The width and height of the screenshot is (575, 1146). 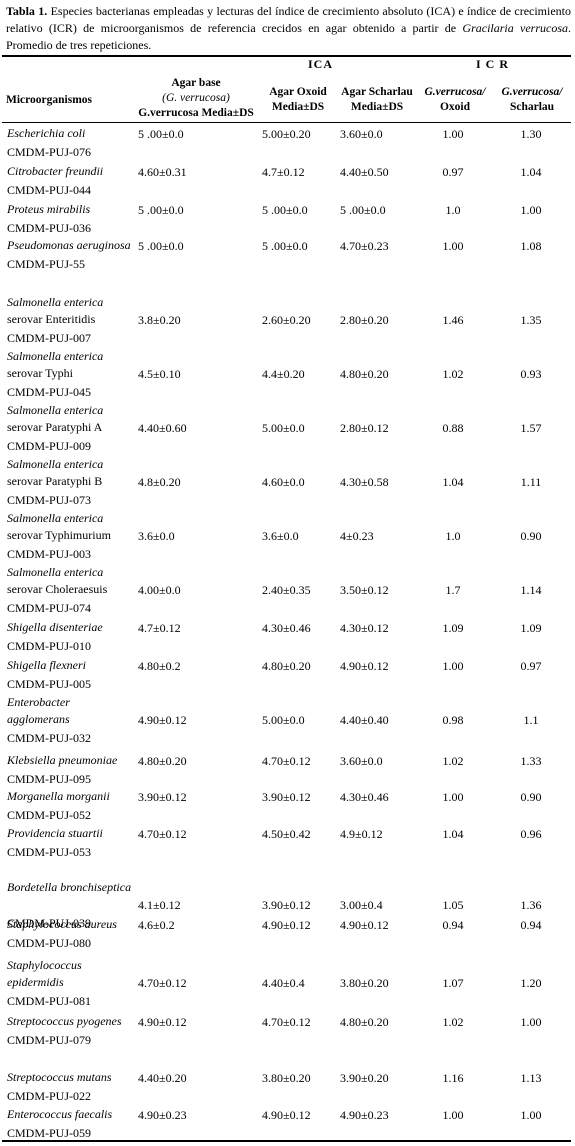 What do you see at coordinates (71, 365) in the screenshot?
I see `organism-name: Salmonella enterica serovar Typhi` at bounding box center [71, 365].